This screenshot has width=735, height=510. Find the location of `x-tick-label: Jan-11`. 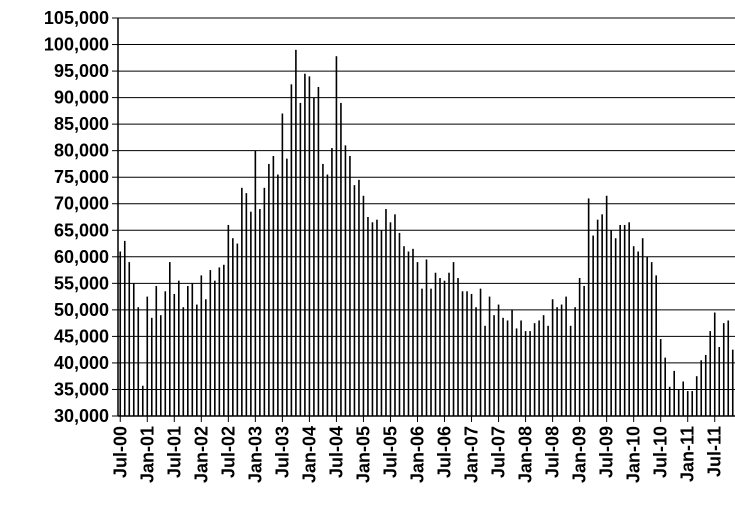

x-tick-label: Jan-11 is located at coordinates (688, 454).